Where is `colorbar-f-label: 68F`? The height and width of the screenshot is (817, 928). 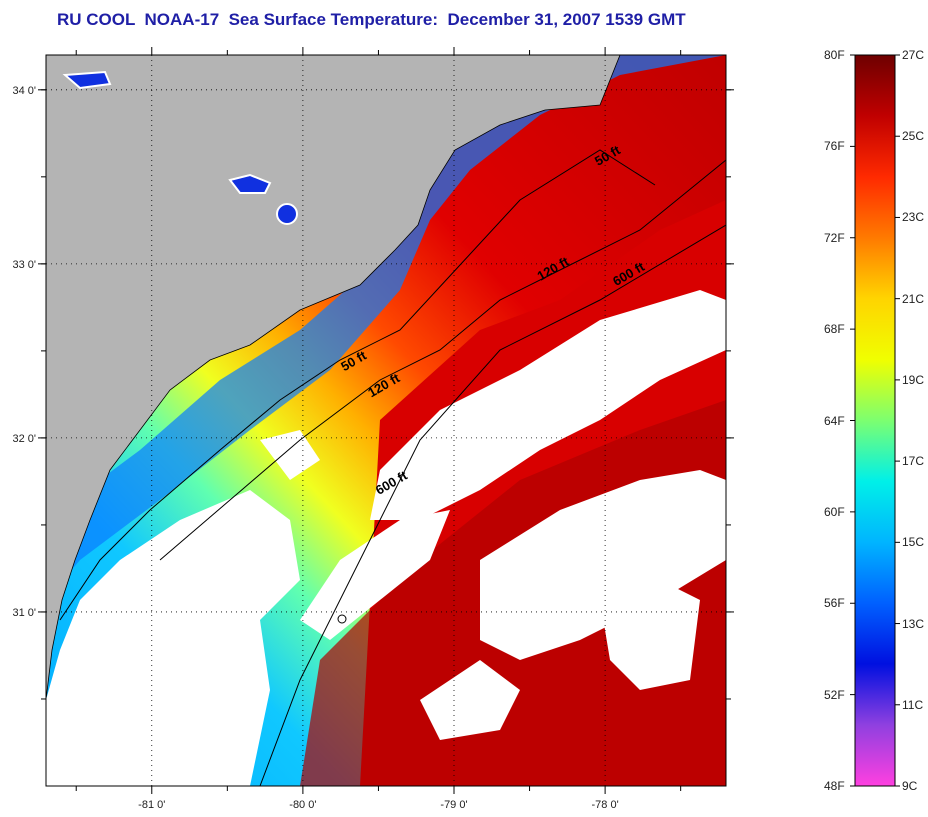 colorbar-f-label: 68F is located at coordinates (834, 329).